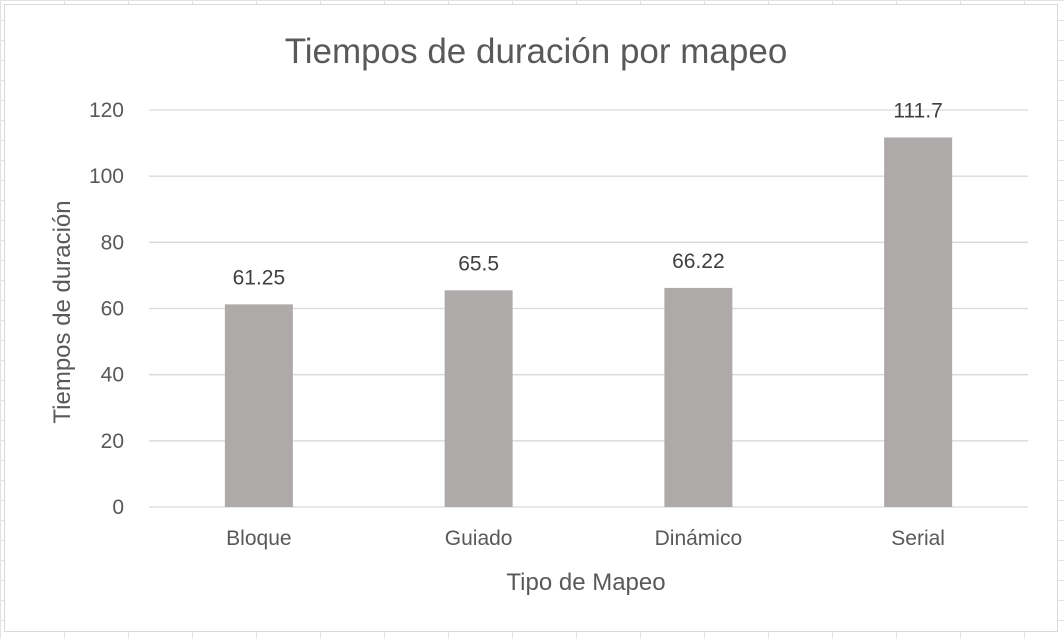 This screenshot has width=1064, height=639. I want to click on bar-serial, so click(918, 322).